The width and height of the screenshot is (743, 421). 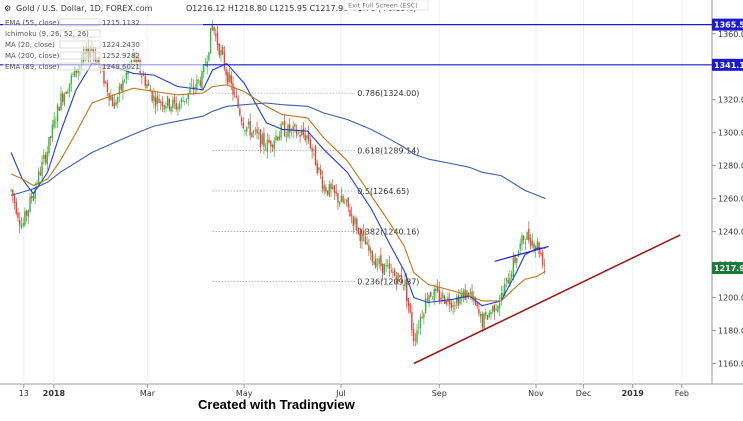 What do you see at coordinates (47, 34) in the screenshot?
I see `legend-label: Ichimoku (9, 26, 52, 26)` at bounding box center [47, 34].